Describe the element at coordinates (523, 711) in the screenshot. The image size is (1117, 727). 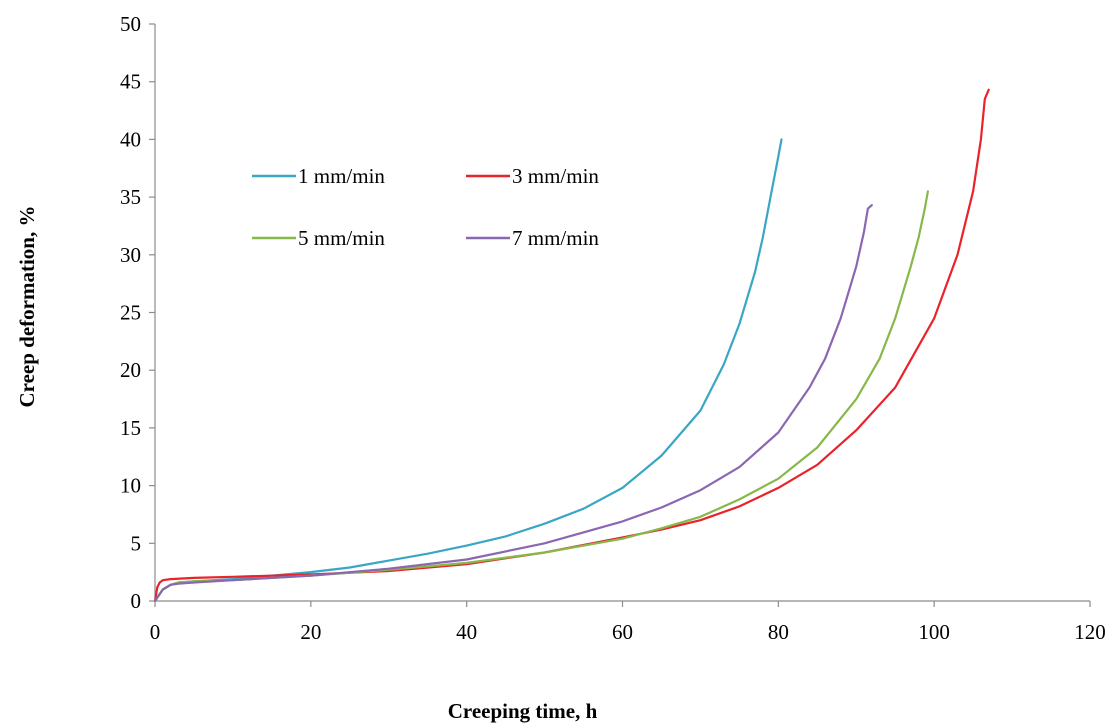
I see `x-axis-title: Creeping time, h` at that location.